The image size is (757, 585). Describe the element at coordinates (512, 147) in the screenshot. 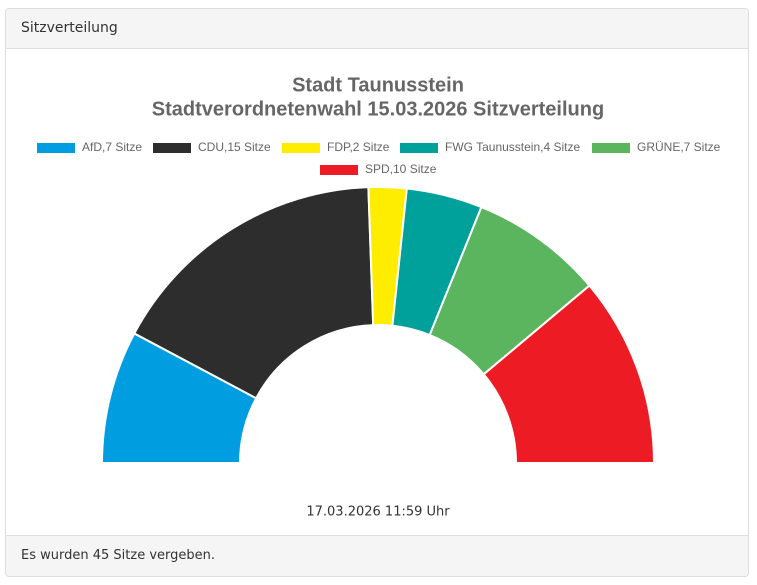

I see `legend-label: FWG Taunusstein,4 Sitze` at that location.